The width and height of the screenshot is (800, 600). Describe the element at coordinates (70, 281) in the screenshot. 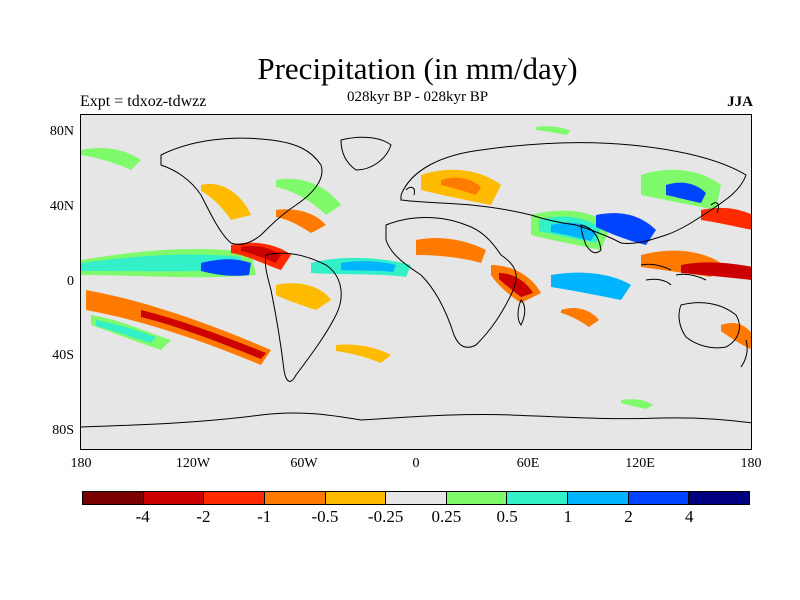

I see `lat-tick-label: 0` at that location.